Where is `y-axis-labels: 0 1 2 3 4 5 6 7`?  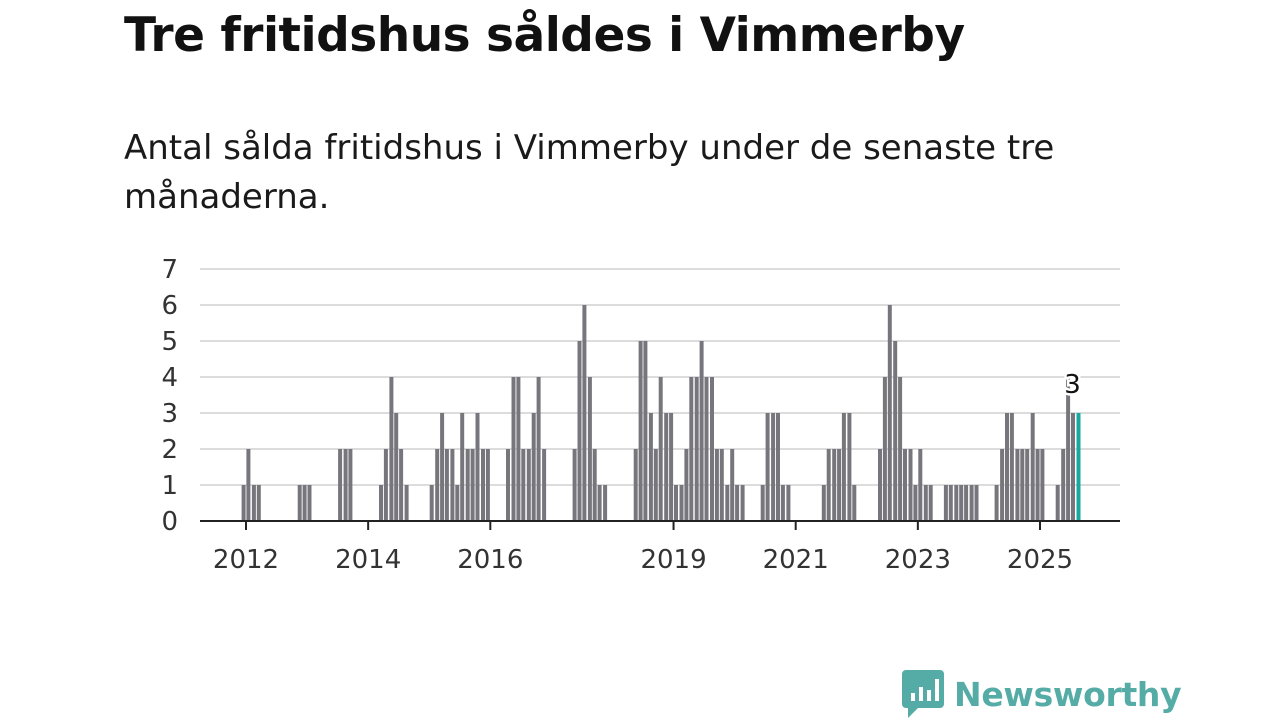 y-axis-labels: 0 1 2 3 4 5 6 7 is located at coordinates (169, 396).